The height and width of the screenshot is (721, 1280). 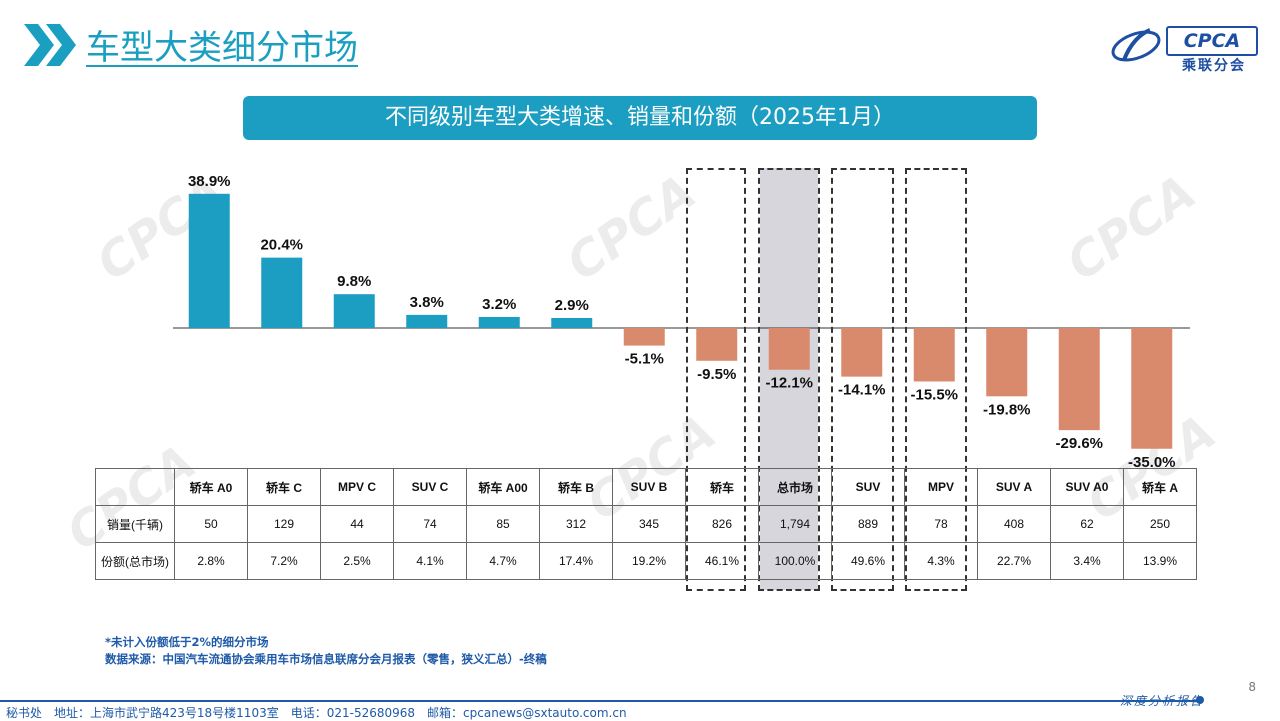 I want to click on table-cell: 50, so click(x=211, y=524).